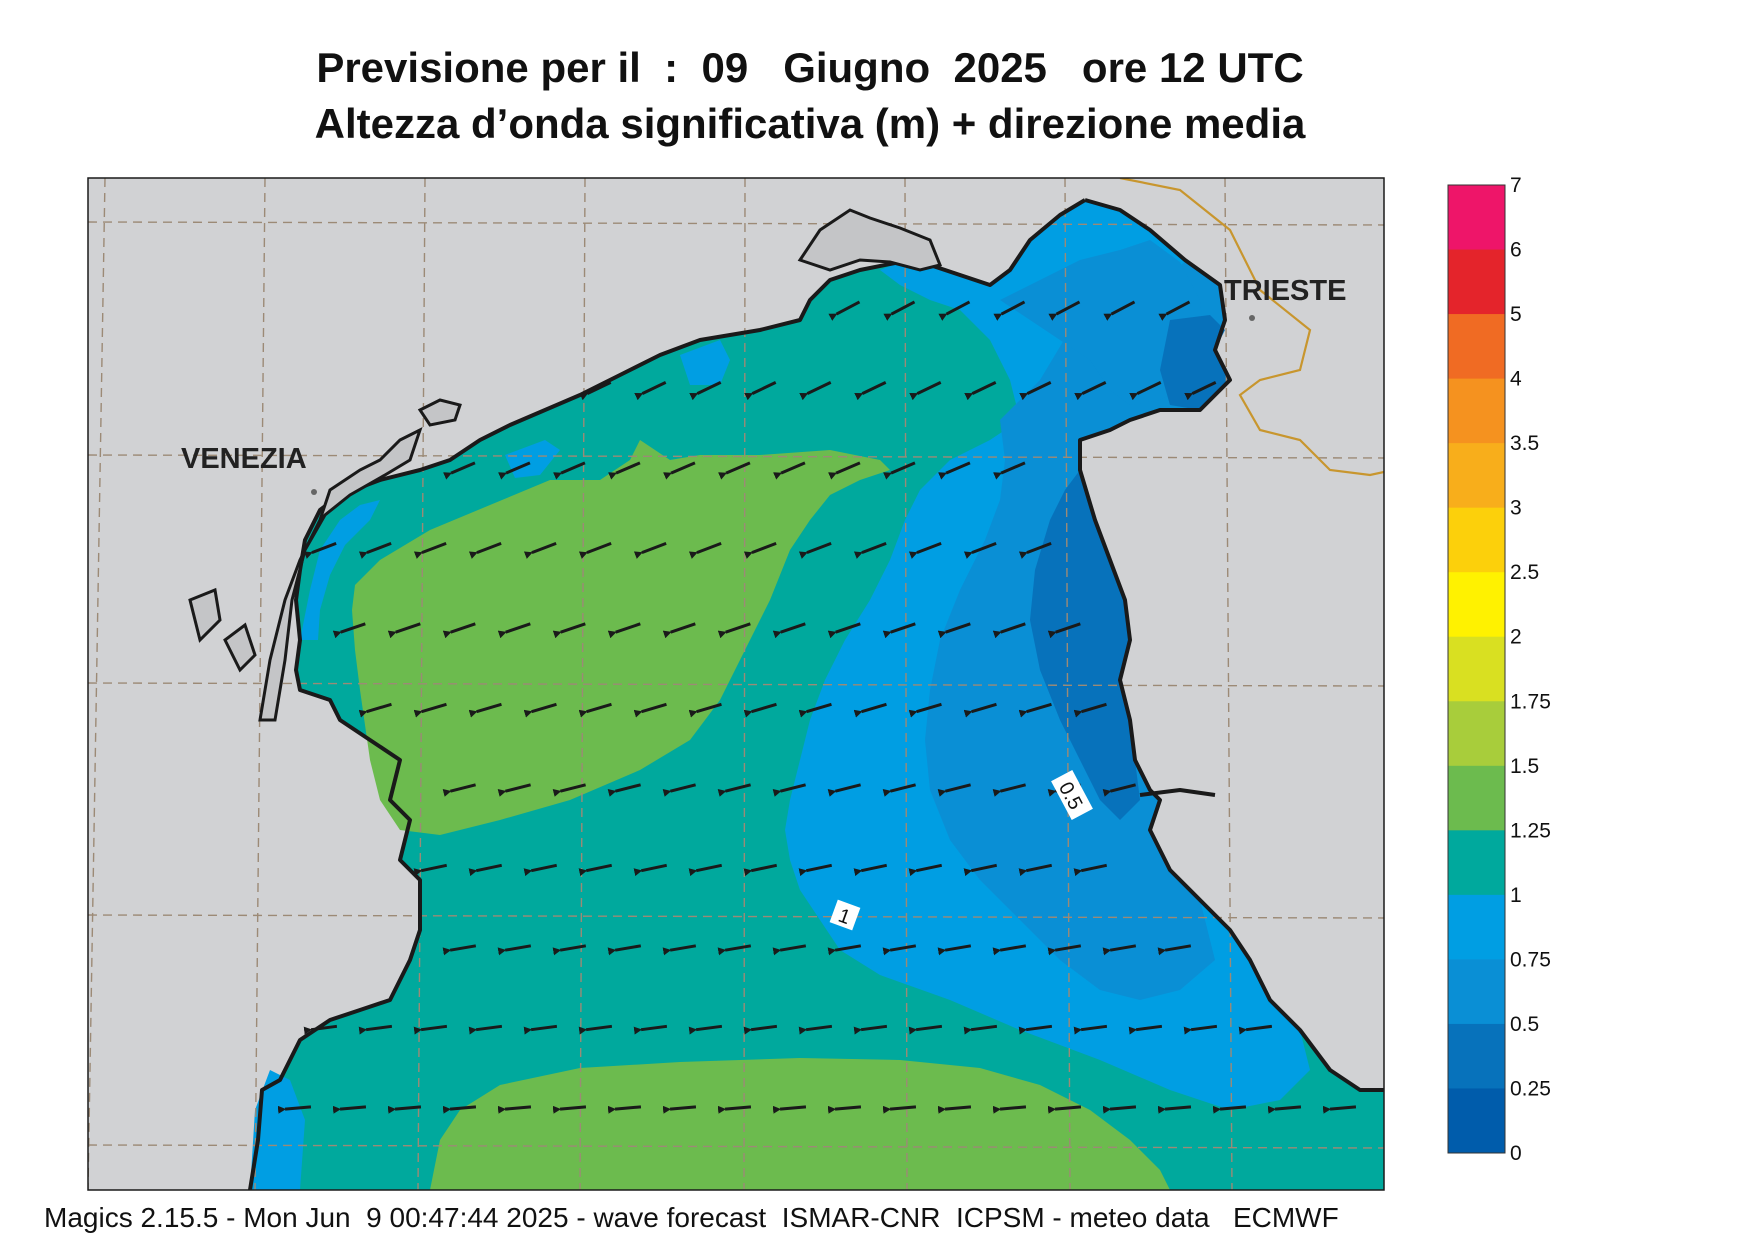 The width and height of the screenshot is (1755, 1242). Describe the element at coordinates (1530, 701) in the screenshot. I see `colour-bar-tick-label: 1.75` at that location.